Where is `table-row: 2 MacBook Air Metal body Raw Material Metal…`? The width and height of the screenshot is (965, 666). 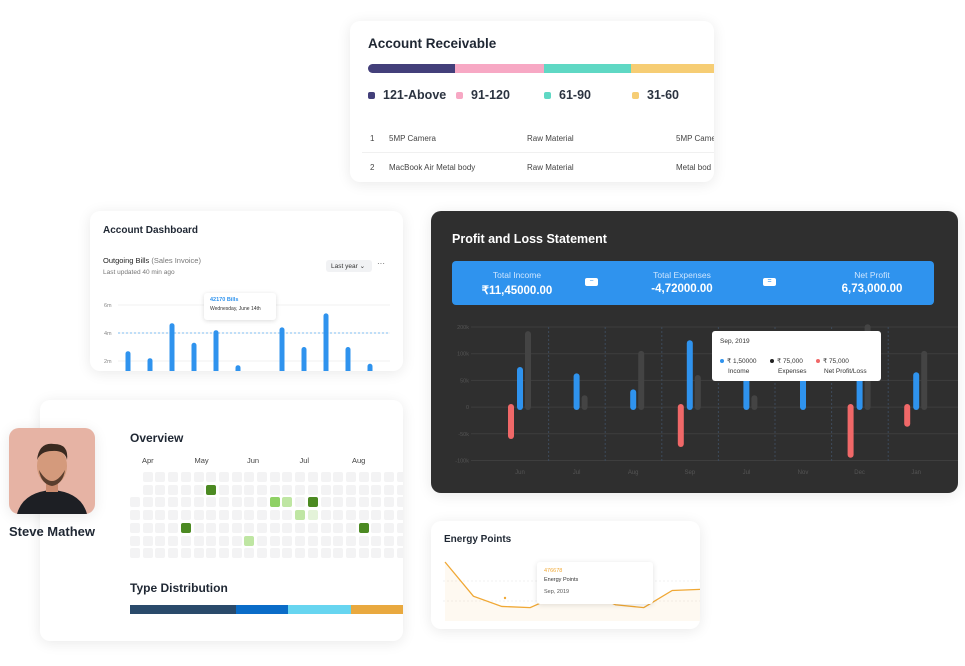
table-row: 2 MacBook Air Metal body Raw Material Metal… is located at coordinates (538, 167).